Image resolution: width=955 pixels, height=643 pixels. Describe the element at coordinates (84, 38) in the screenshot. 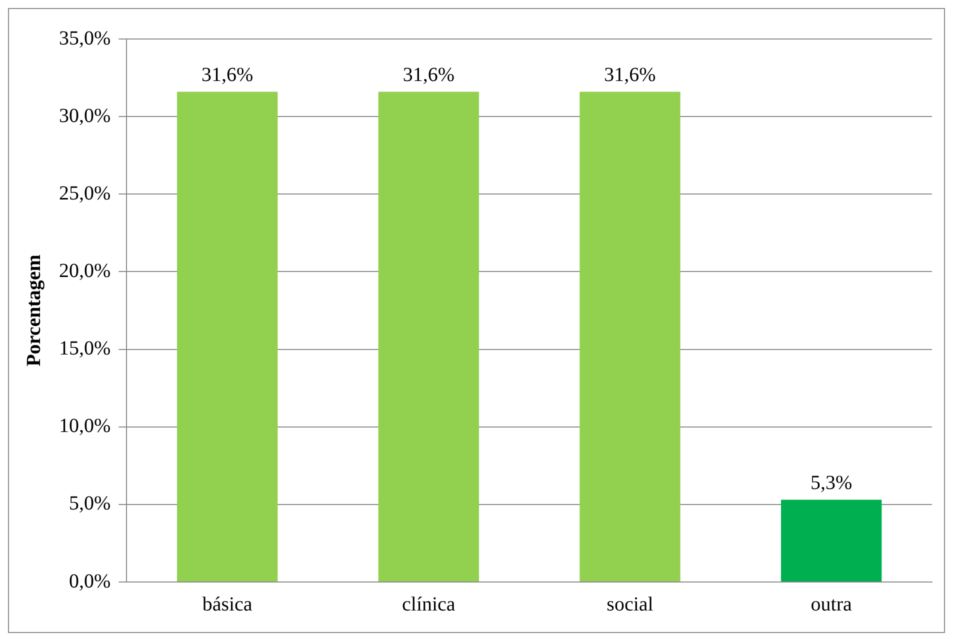

I see `y-tick-label: 35,0%` at that location.